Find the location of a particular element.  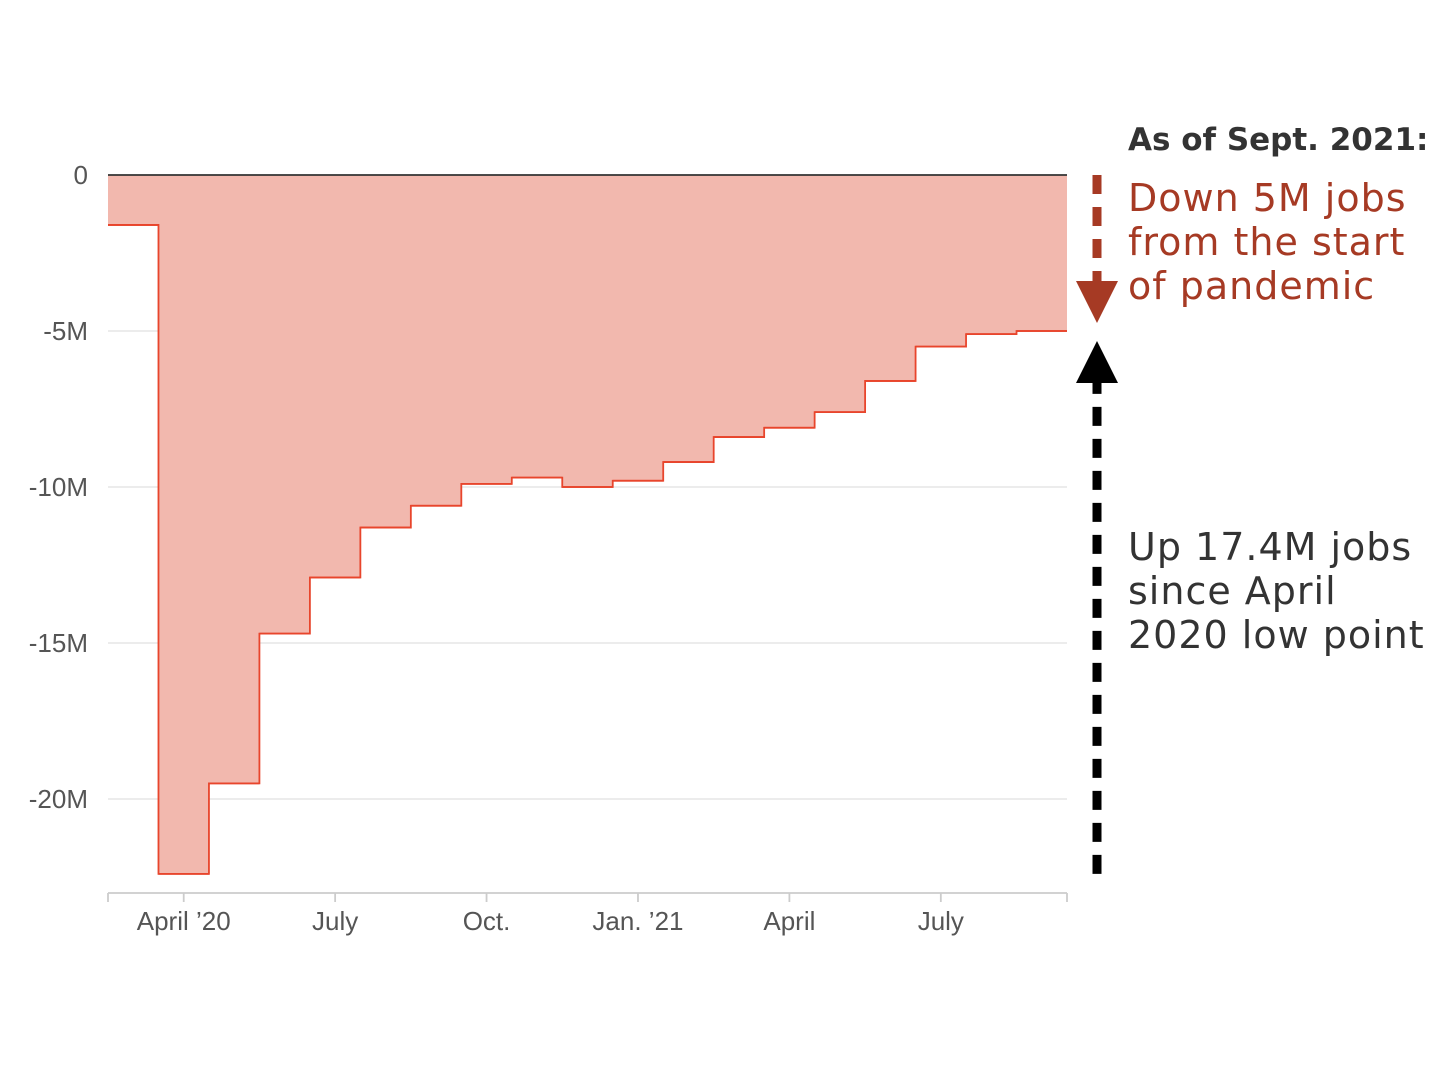

x-axis: April ’20 July Oct. Jan. ’21 April July is located at coordinates (587, 914).